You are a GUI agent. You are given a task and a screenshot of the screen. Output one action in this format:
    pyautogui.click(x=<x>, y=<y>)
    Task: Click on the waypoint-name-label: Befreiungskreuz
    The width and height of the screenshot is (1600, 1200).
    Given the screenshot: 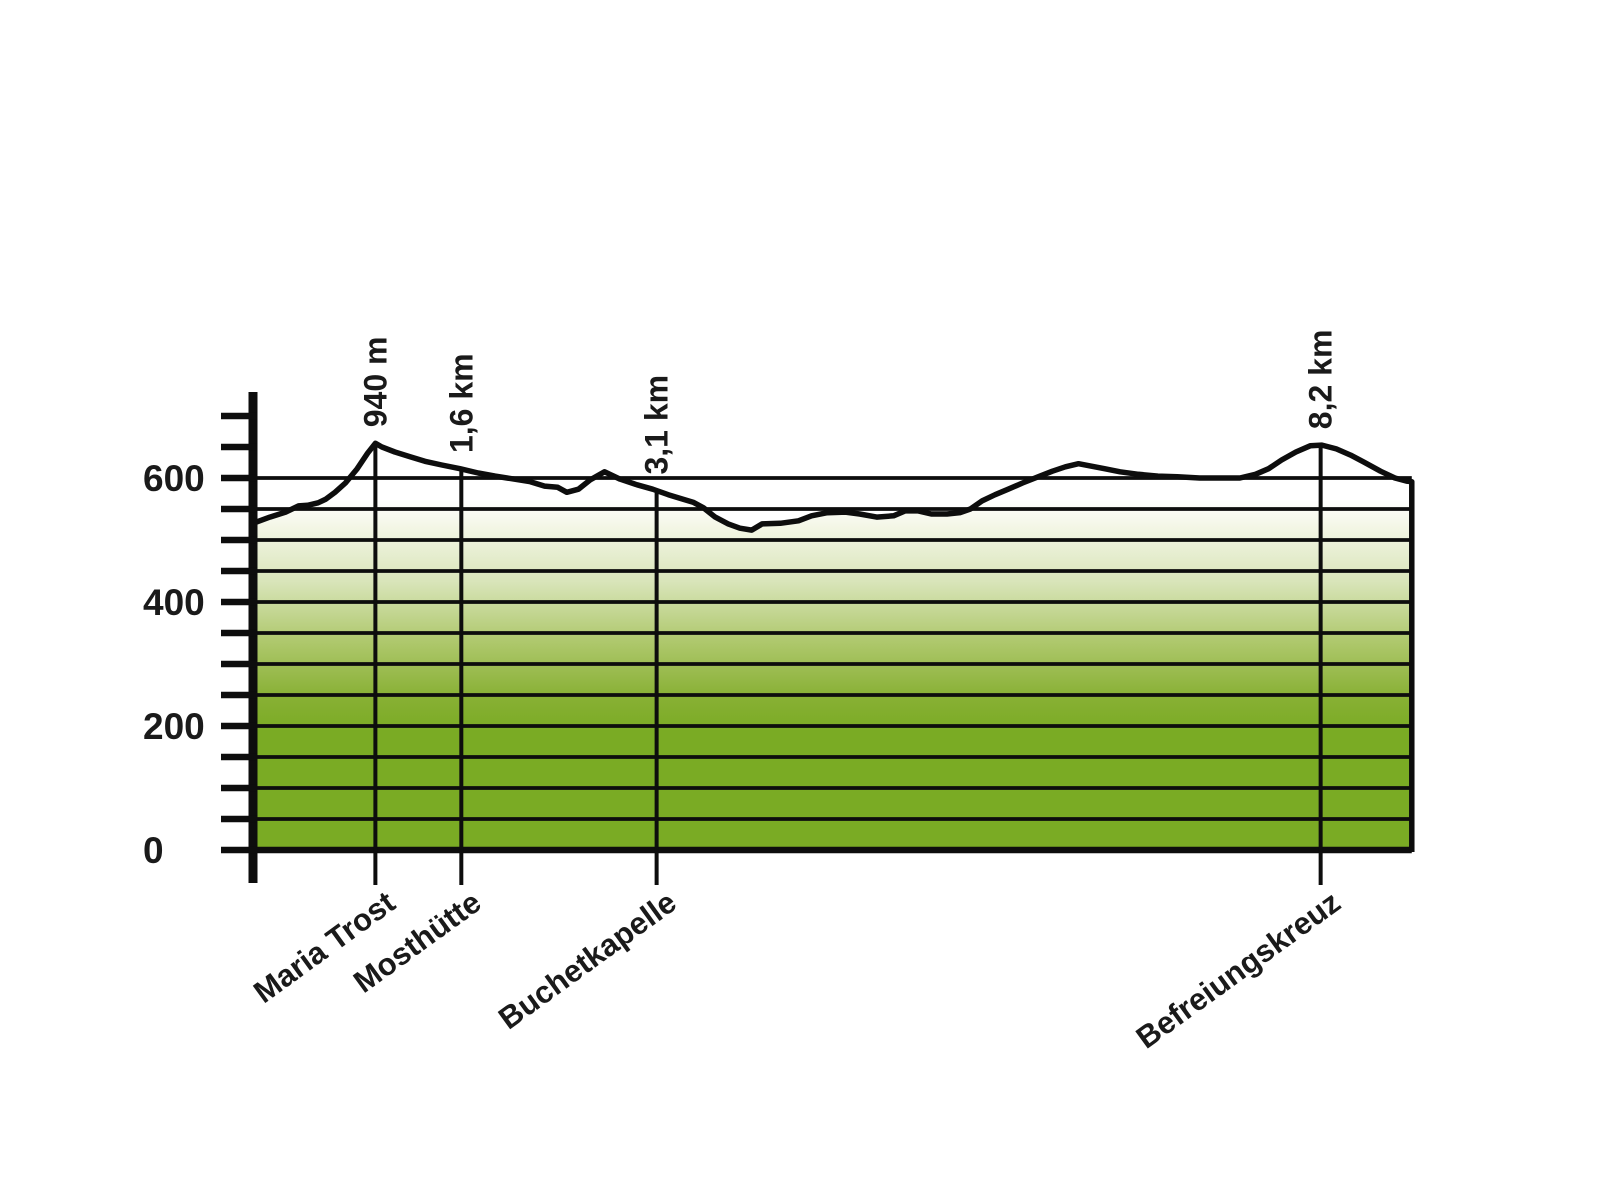 What is the action you would take?
    pyautogui.click(x=1238, y=969)
    